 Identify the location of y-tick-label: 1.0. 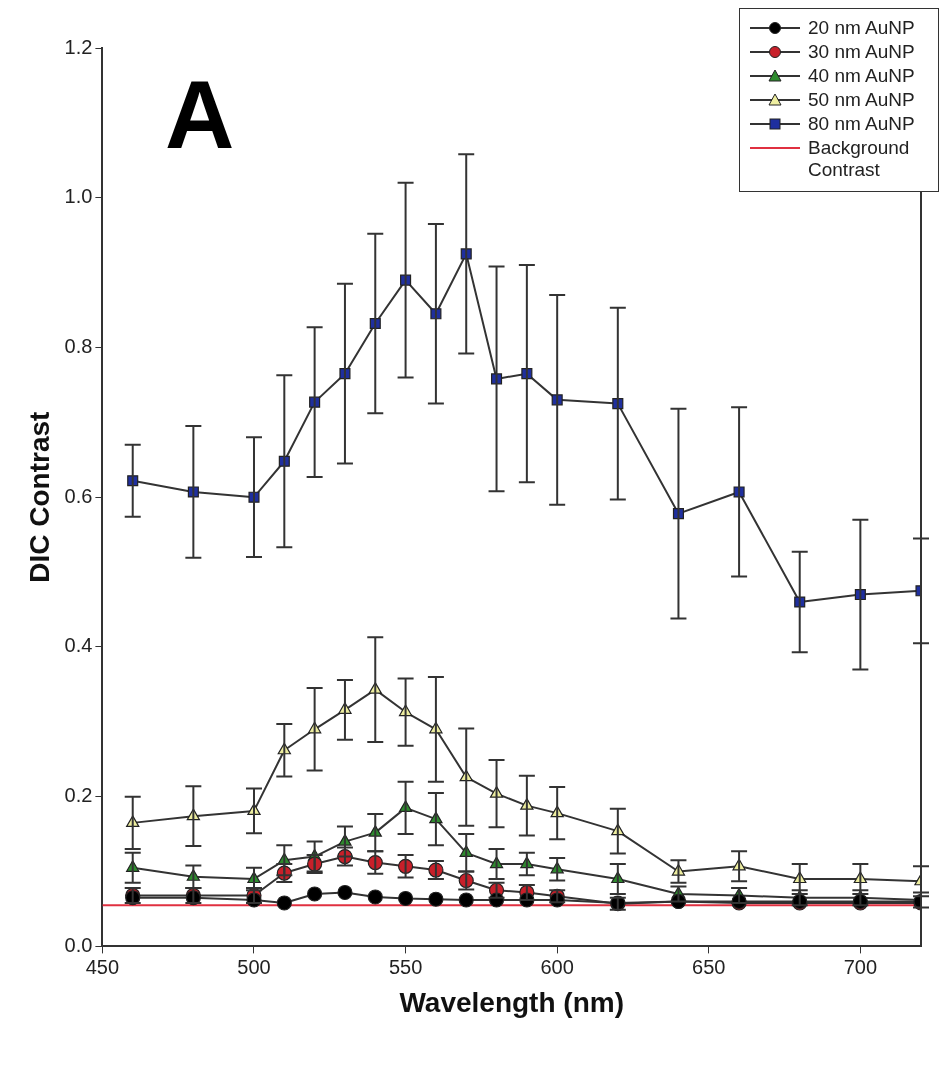
(78, 196).